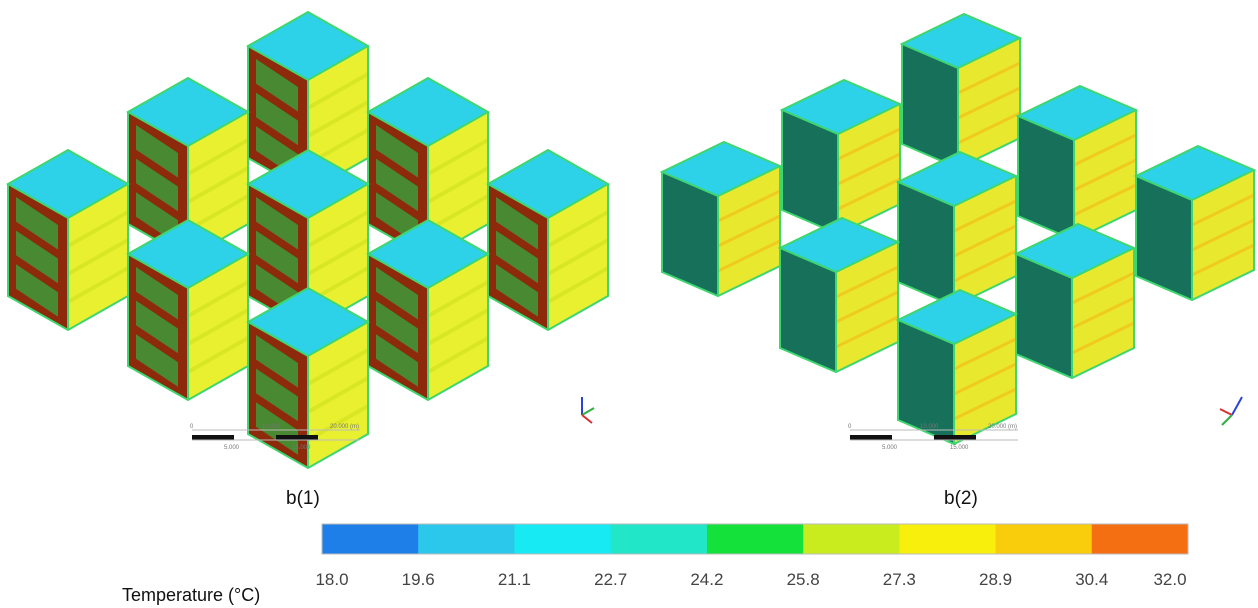 This screenshot has height=608, width=1258. What do you see at coordinates (611, 579) in the screenshot?
I see `legend-tick-label: 22.7` at bounding box center [611, 579].